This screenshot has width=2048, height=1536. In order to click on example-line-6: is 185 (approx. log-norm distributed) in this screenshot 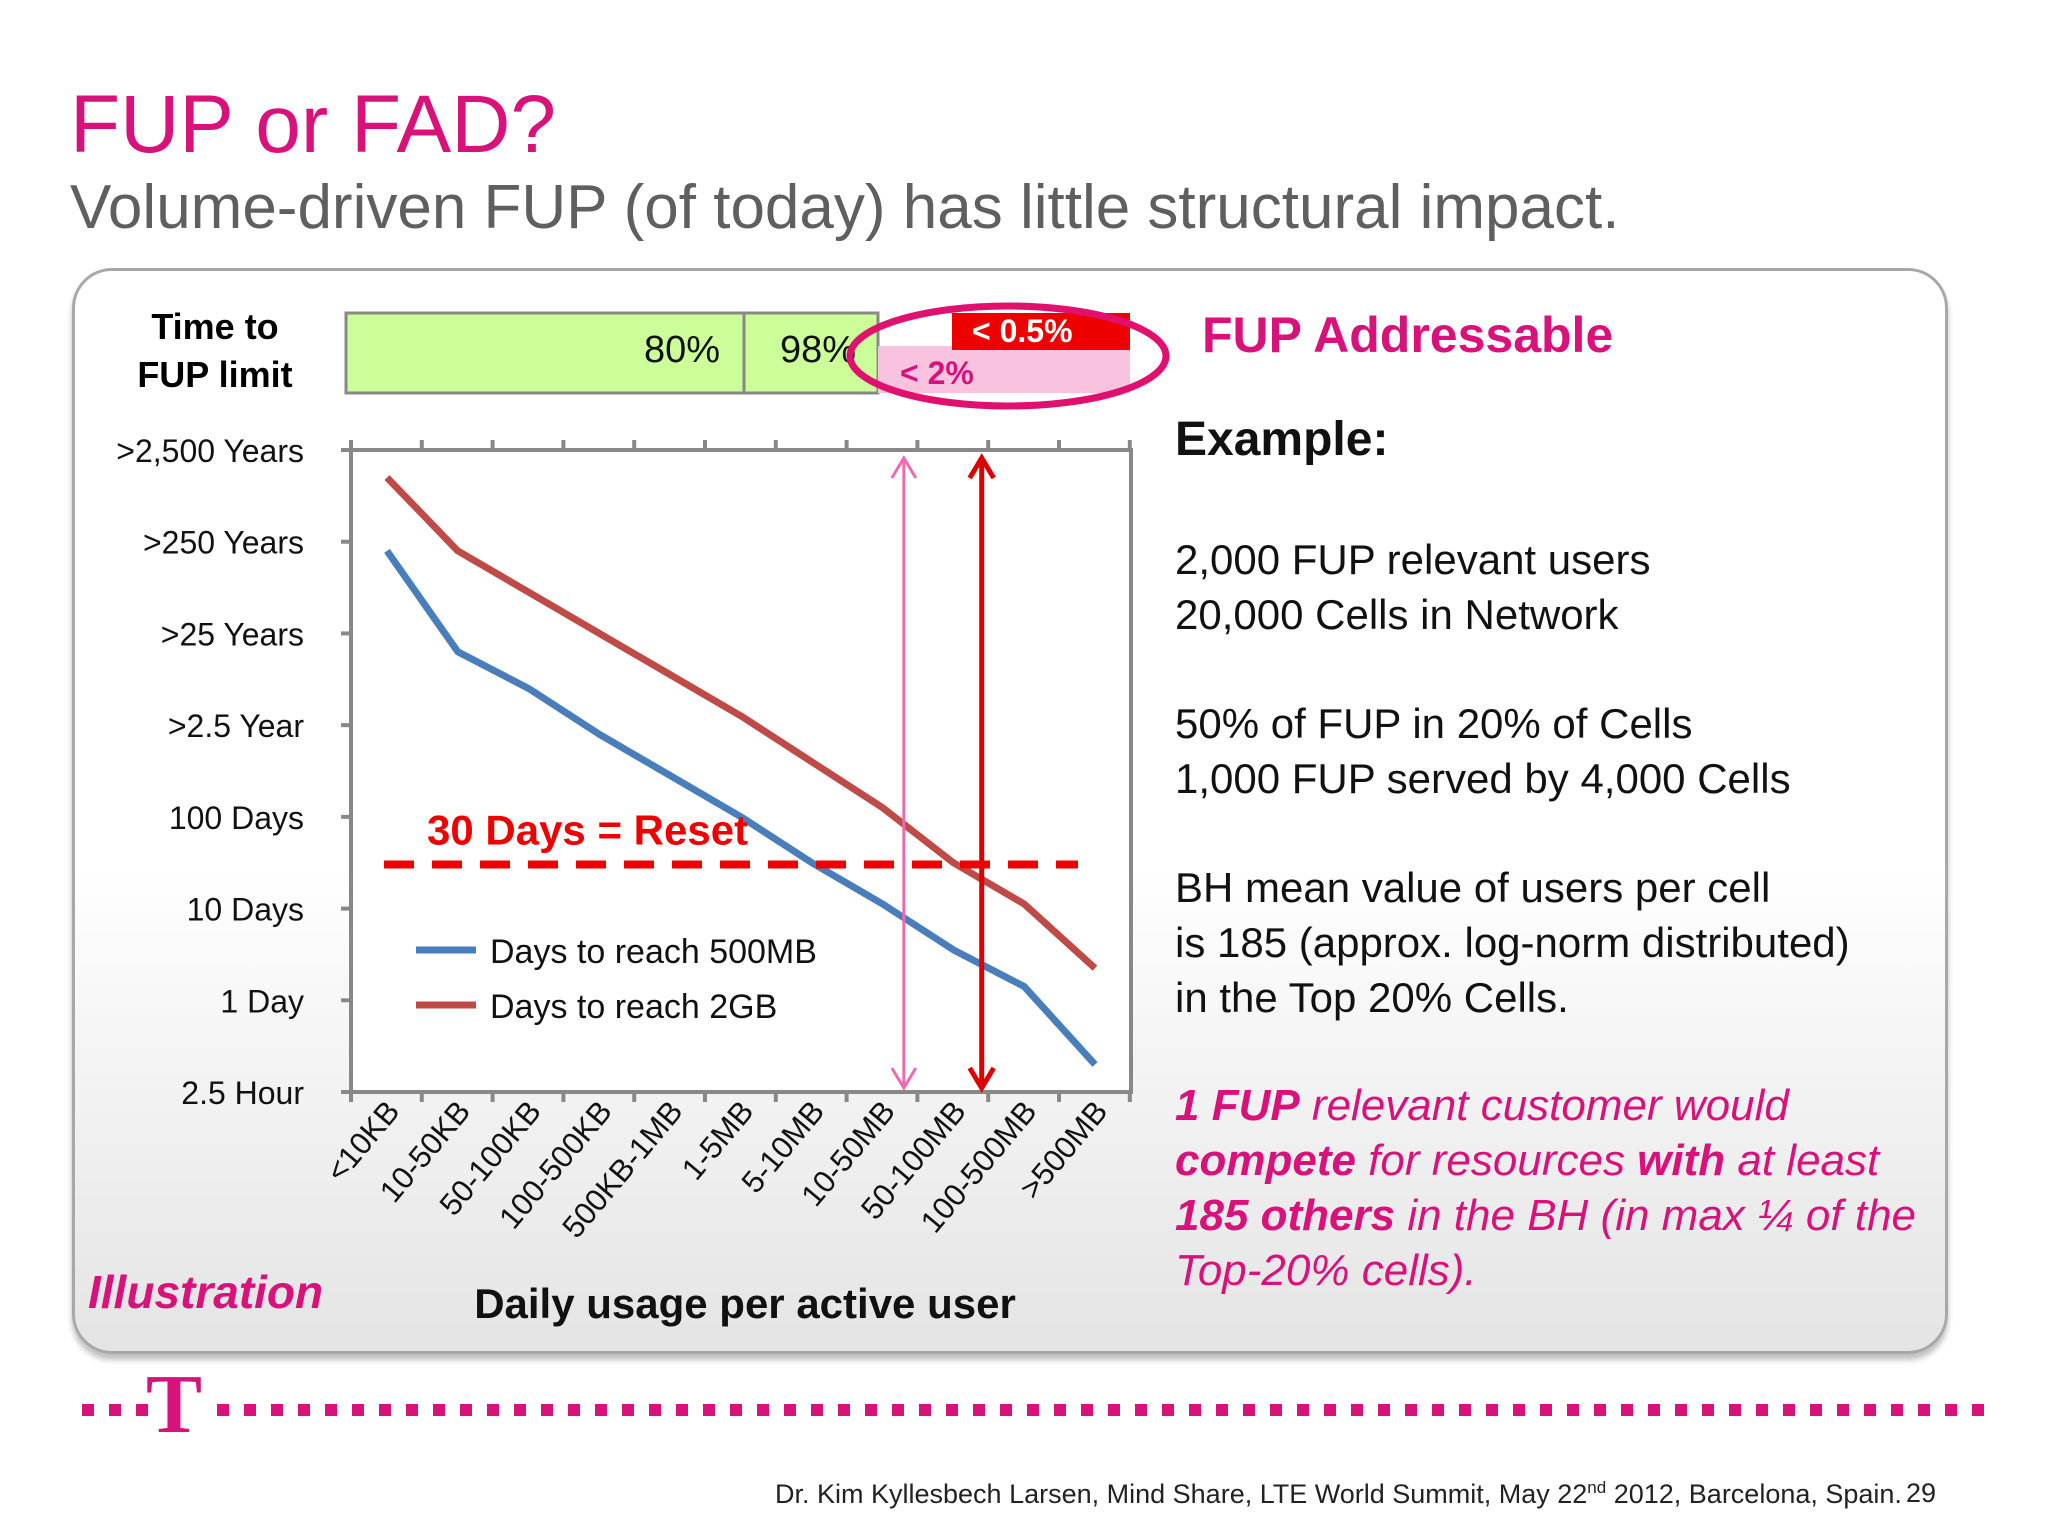, I will do `click(1512, 942)`.